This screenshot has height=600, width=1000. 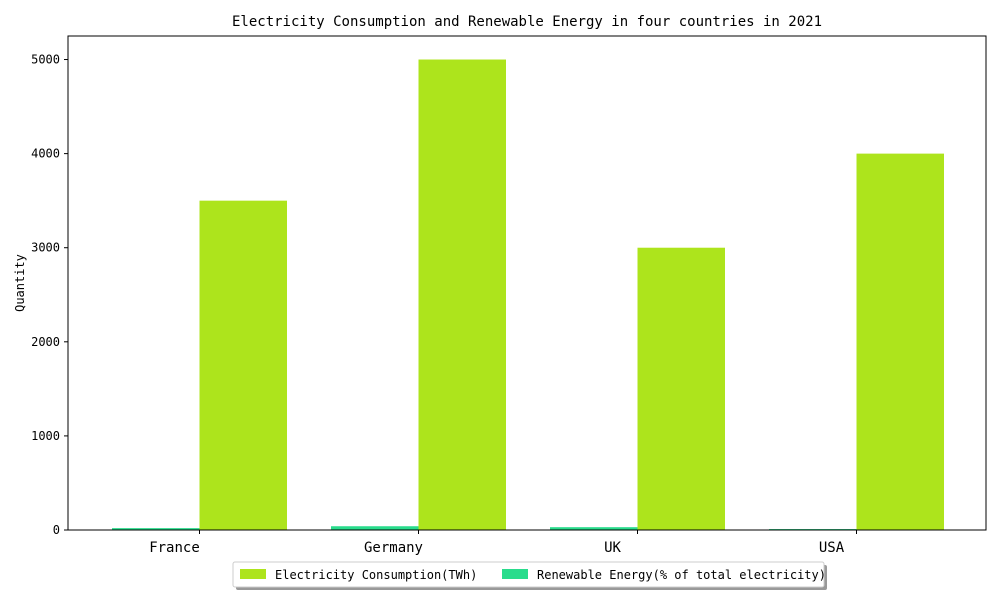 I want to click on y-axis-title: Quantity, so click(x=20, y=283).